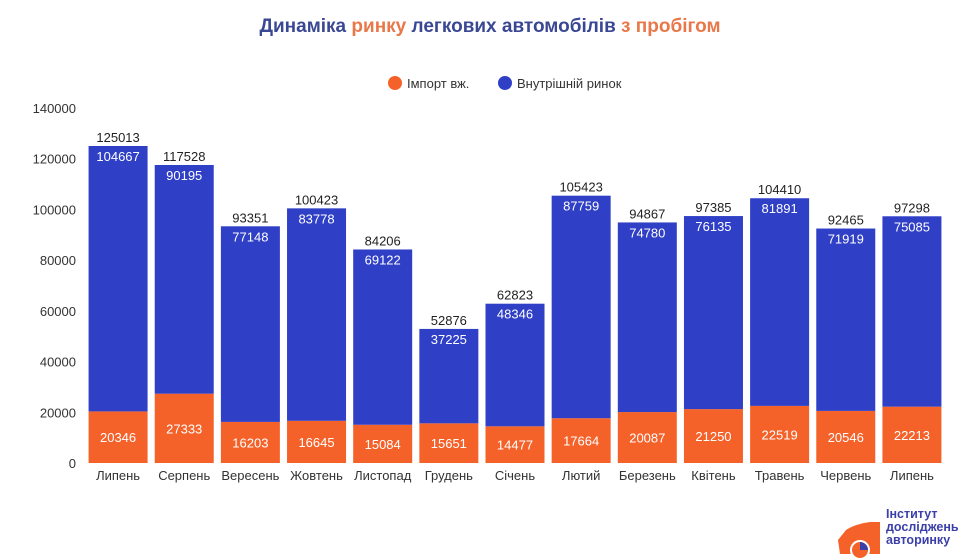 The image size is (980, 560). I want to click on x-tick-label: Квітень, so click(713, 475).